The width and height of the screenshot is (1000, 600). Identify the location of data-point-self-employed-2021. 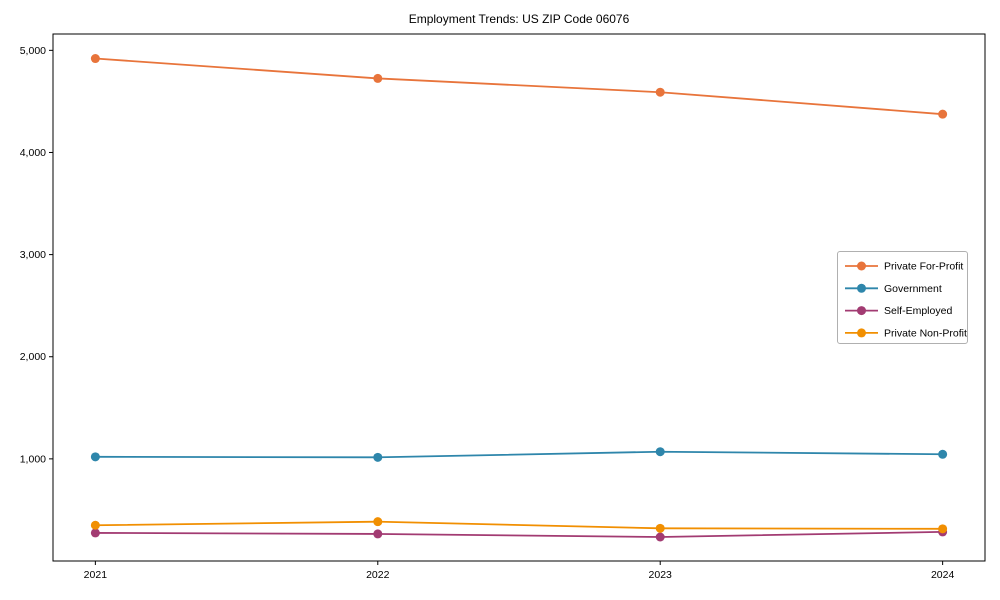
(95, 533).